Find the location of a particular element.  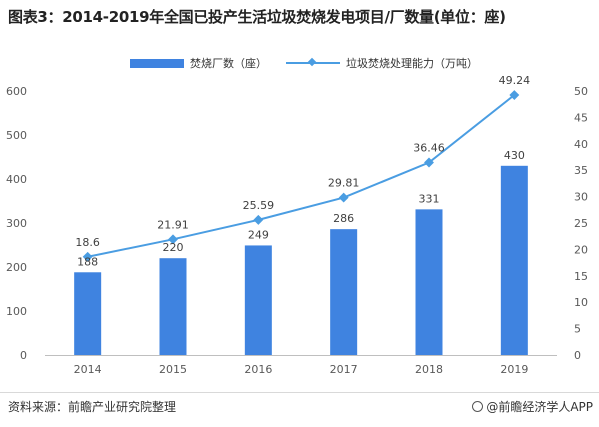

footer-divider is located at coordinates (299, 392).